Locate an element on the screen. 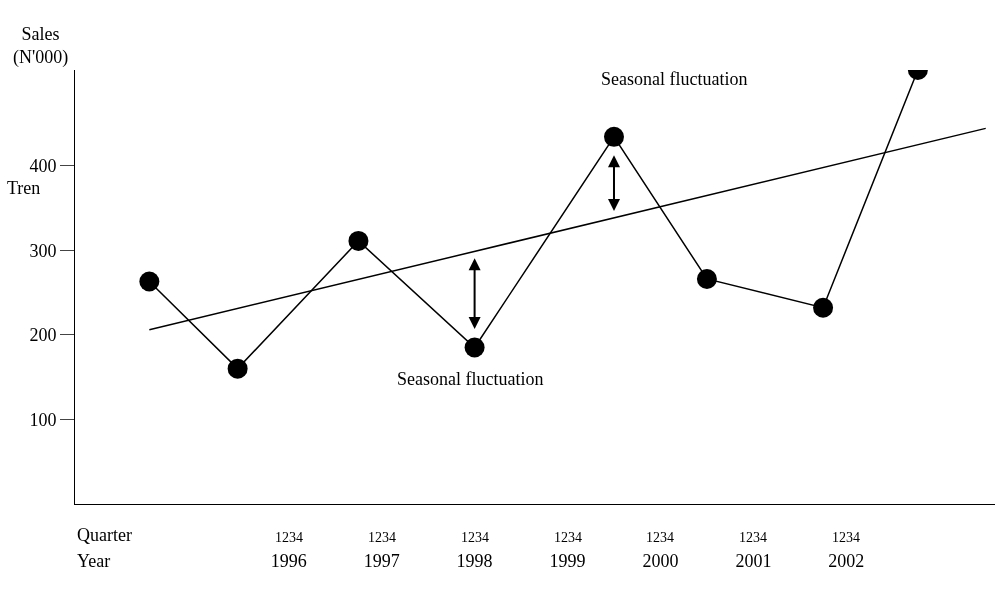 This screenshot has height=589, width=1005. x-tick-label: 2002 is located at coordinates (846, 560).